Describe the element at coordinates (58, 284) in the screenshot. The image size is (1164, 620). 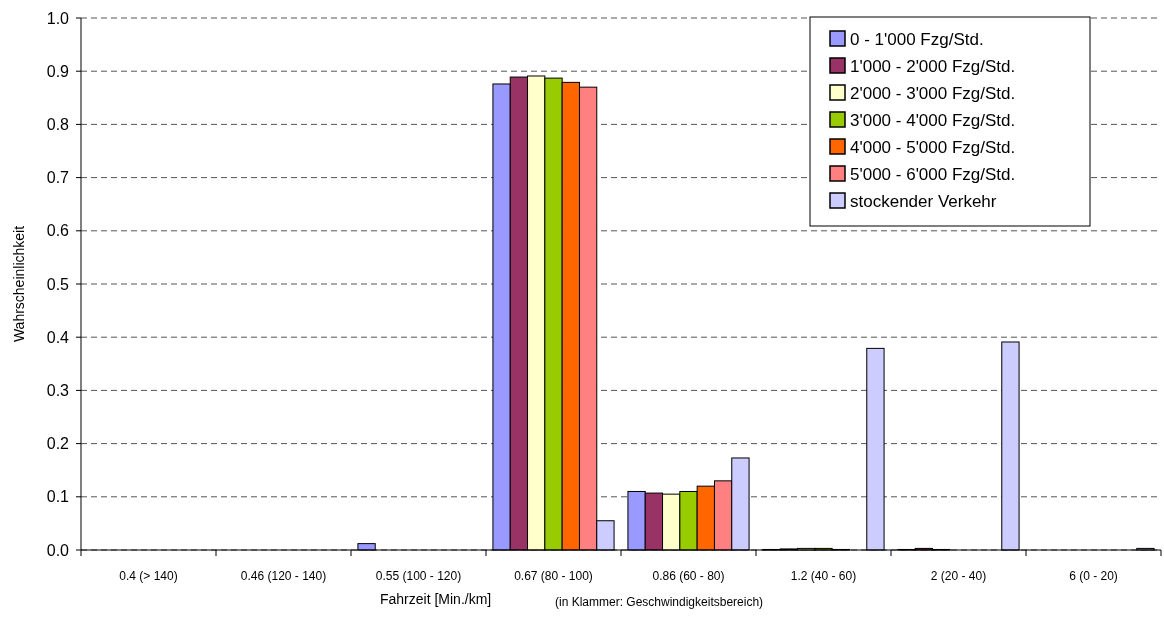
I see `y-tick-label: 0.5` at that location.